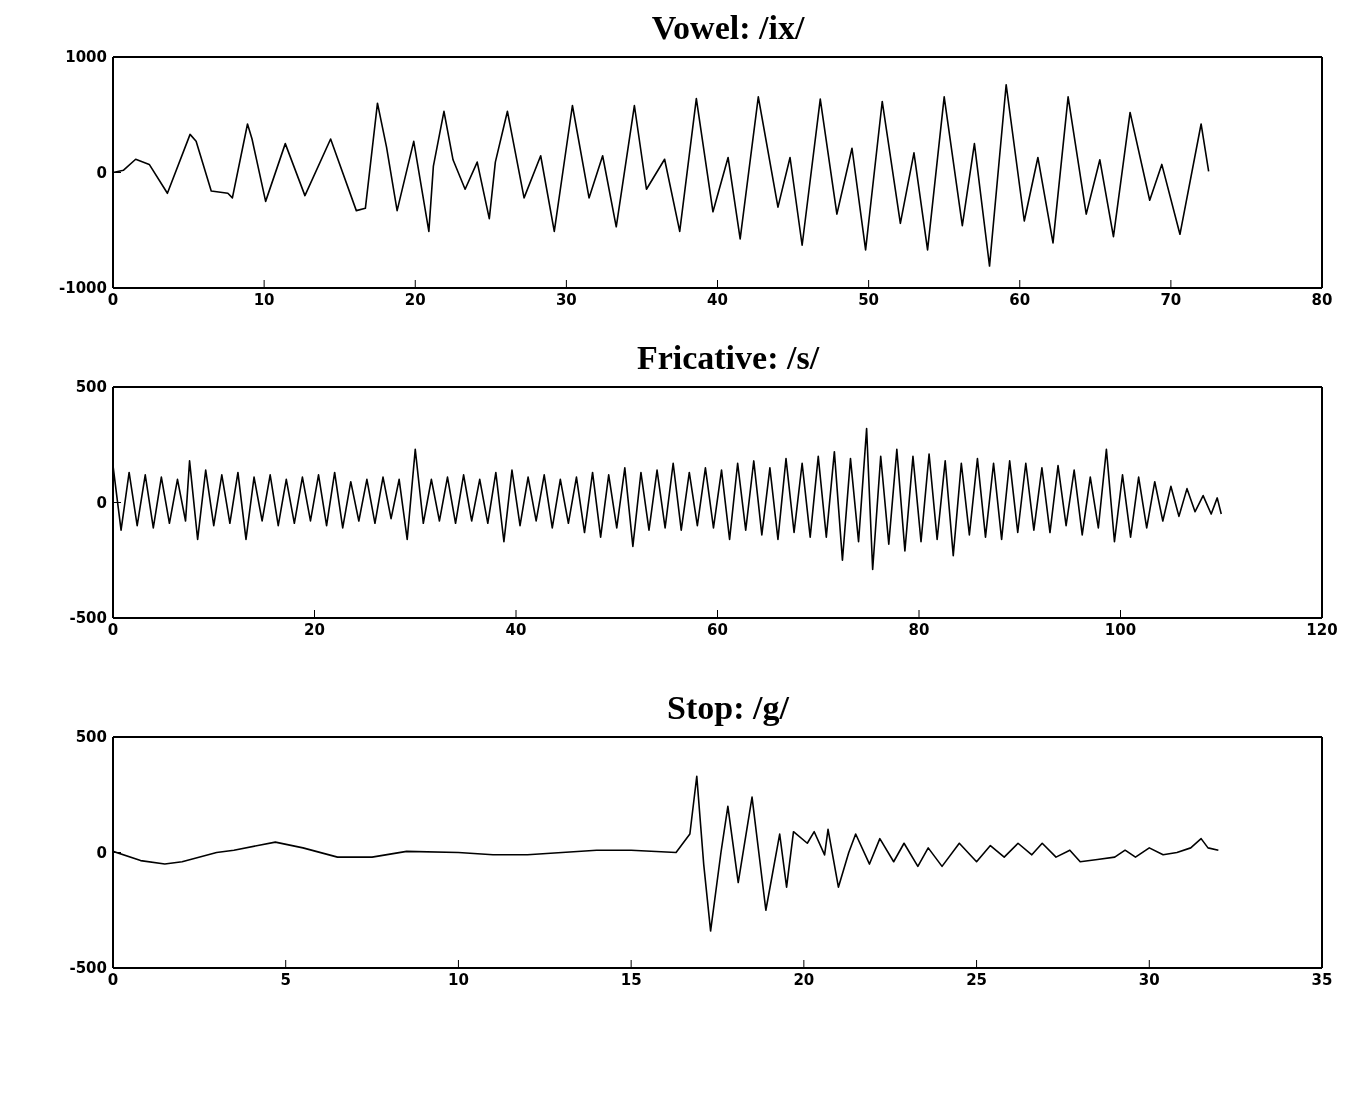 Image resolution: width=1356 pixels, height=1102 pixels. What do you see at coordinates (631, 979) in the screenshot?
I see `x-tick-label: 15` at bounding box center [631, 979].